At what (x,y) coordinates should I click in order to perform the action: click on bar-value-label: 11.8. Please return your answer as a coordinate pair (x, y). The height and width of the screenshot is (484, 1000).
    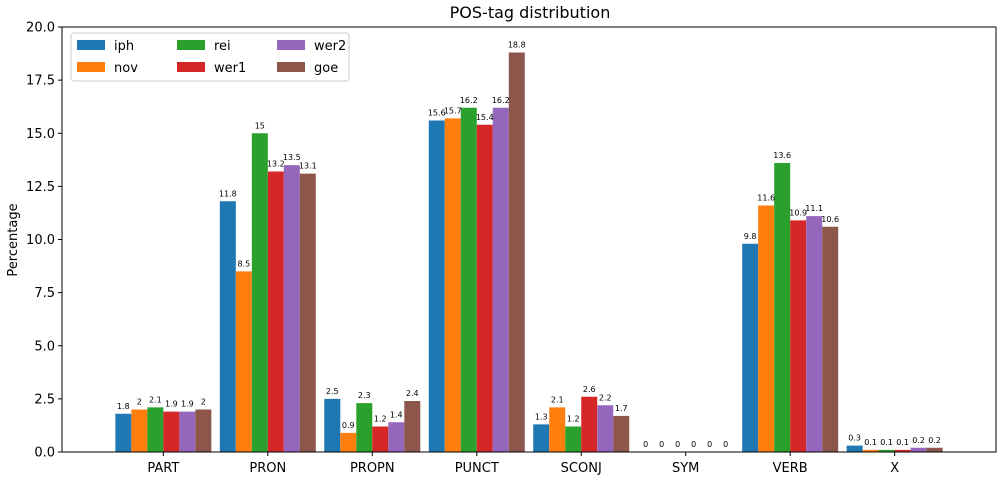
    Looking at the image, I should click on (228, 193).